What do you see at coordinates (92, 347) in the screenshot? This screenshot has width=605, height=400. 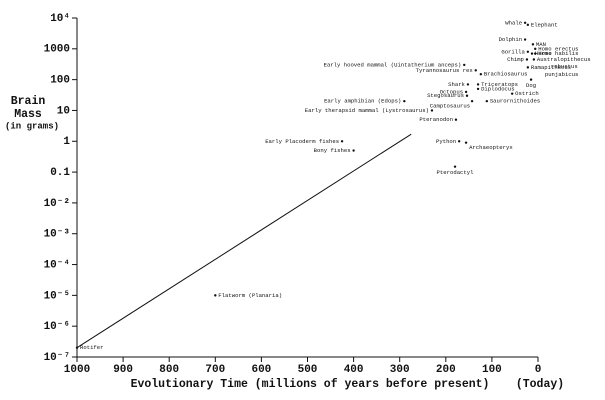 I see `point-label: Rotifer` at bounding box center [92, 347].